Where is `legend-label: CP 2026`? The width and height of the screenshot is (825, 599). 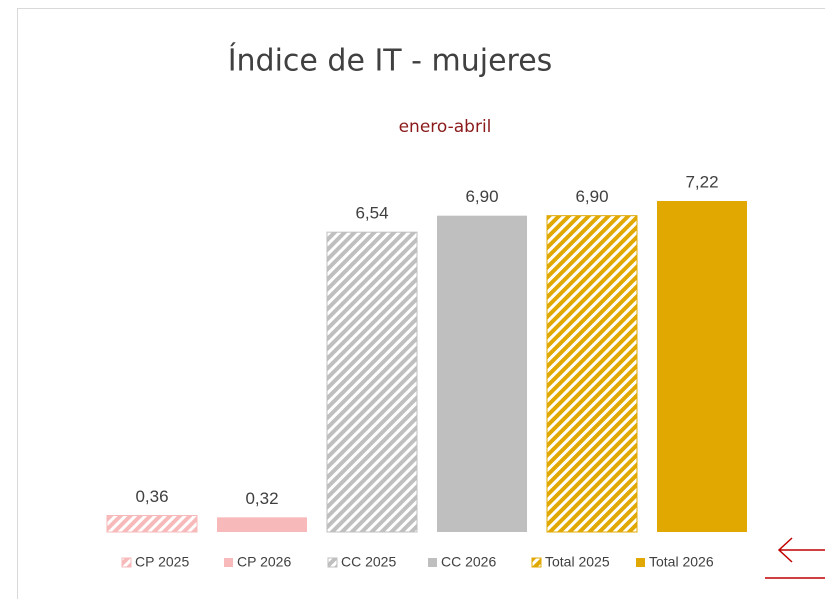 legend-label: CP 2026 is located at coordinates (264, 562).